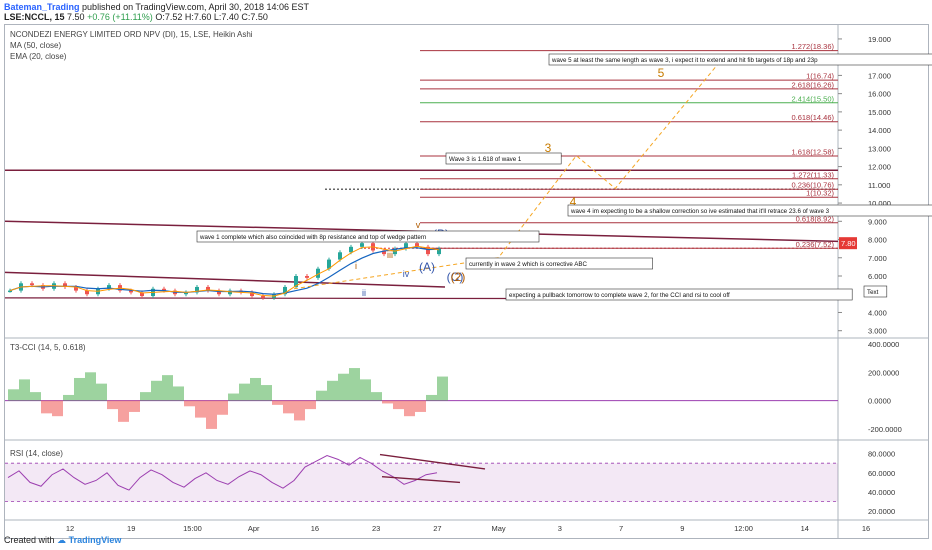  I want to click on y-tick-label: 11.000, so click(879, 185).